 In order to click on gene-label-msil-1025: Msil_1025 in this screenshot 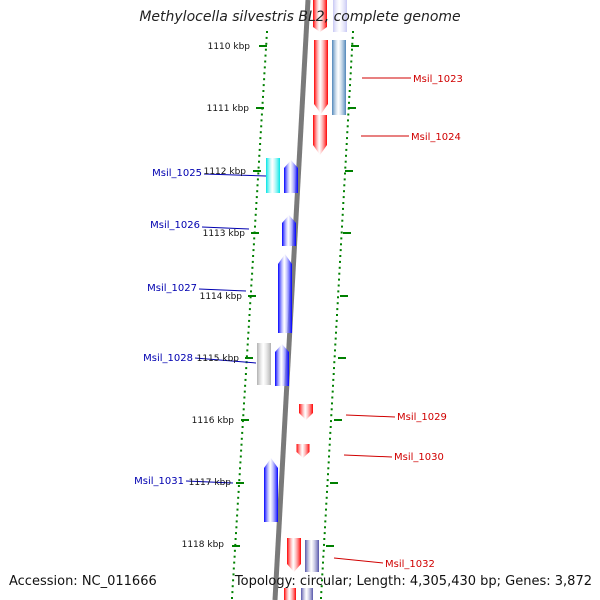, I will do `click(177, 173)`.